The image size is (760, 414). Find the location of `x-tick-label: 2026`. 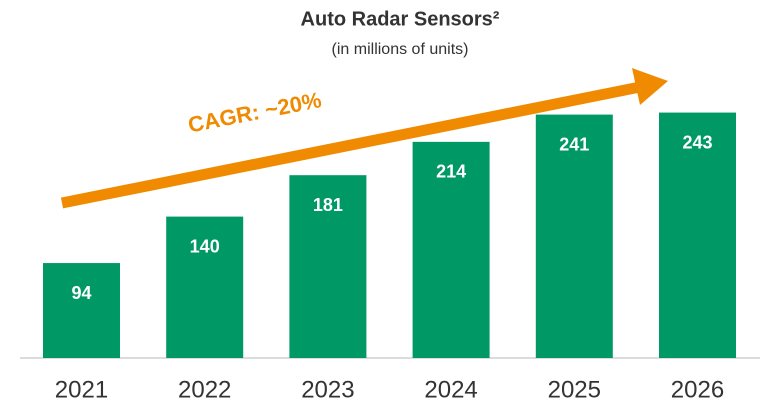

x-tick-label: 2026 is located at coordinates (697, 389).